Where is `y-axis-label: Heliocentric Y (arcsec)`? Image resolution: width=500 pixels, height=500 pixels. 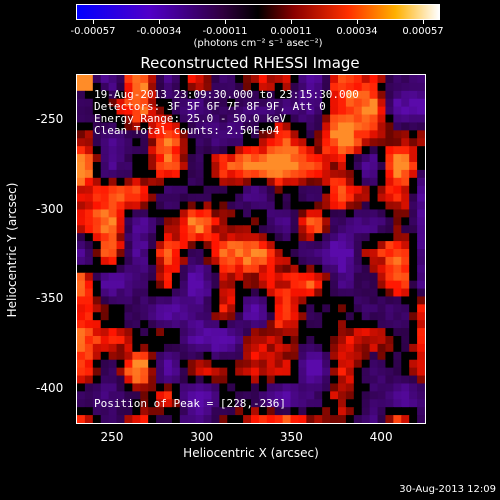 y-axis-label: Heliocentric Y (arcsec) is located at coordinates (12, 250).